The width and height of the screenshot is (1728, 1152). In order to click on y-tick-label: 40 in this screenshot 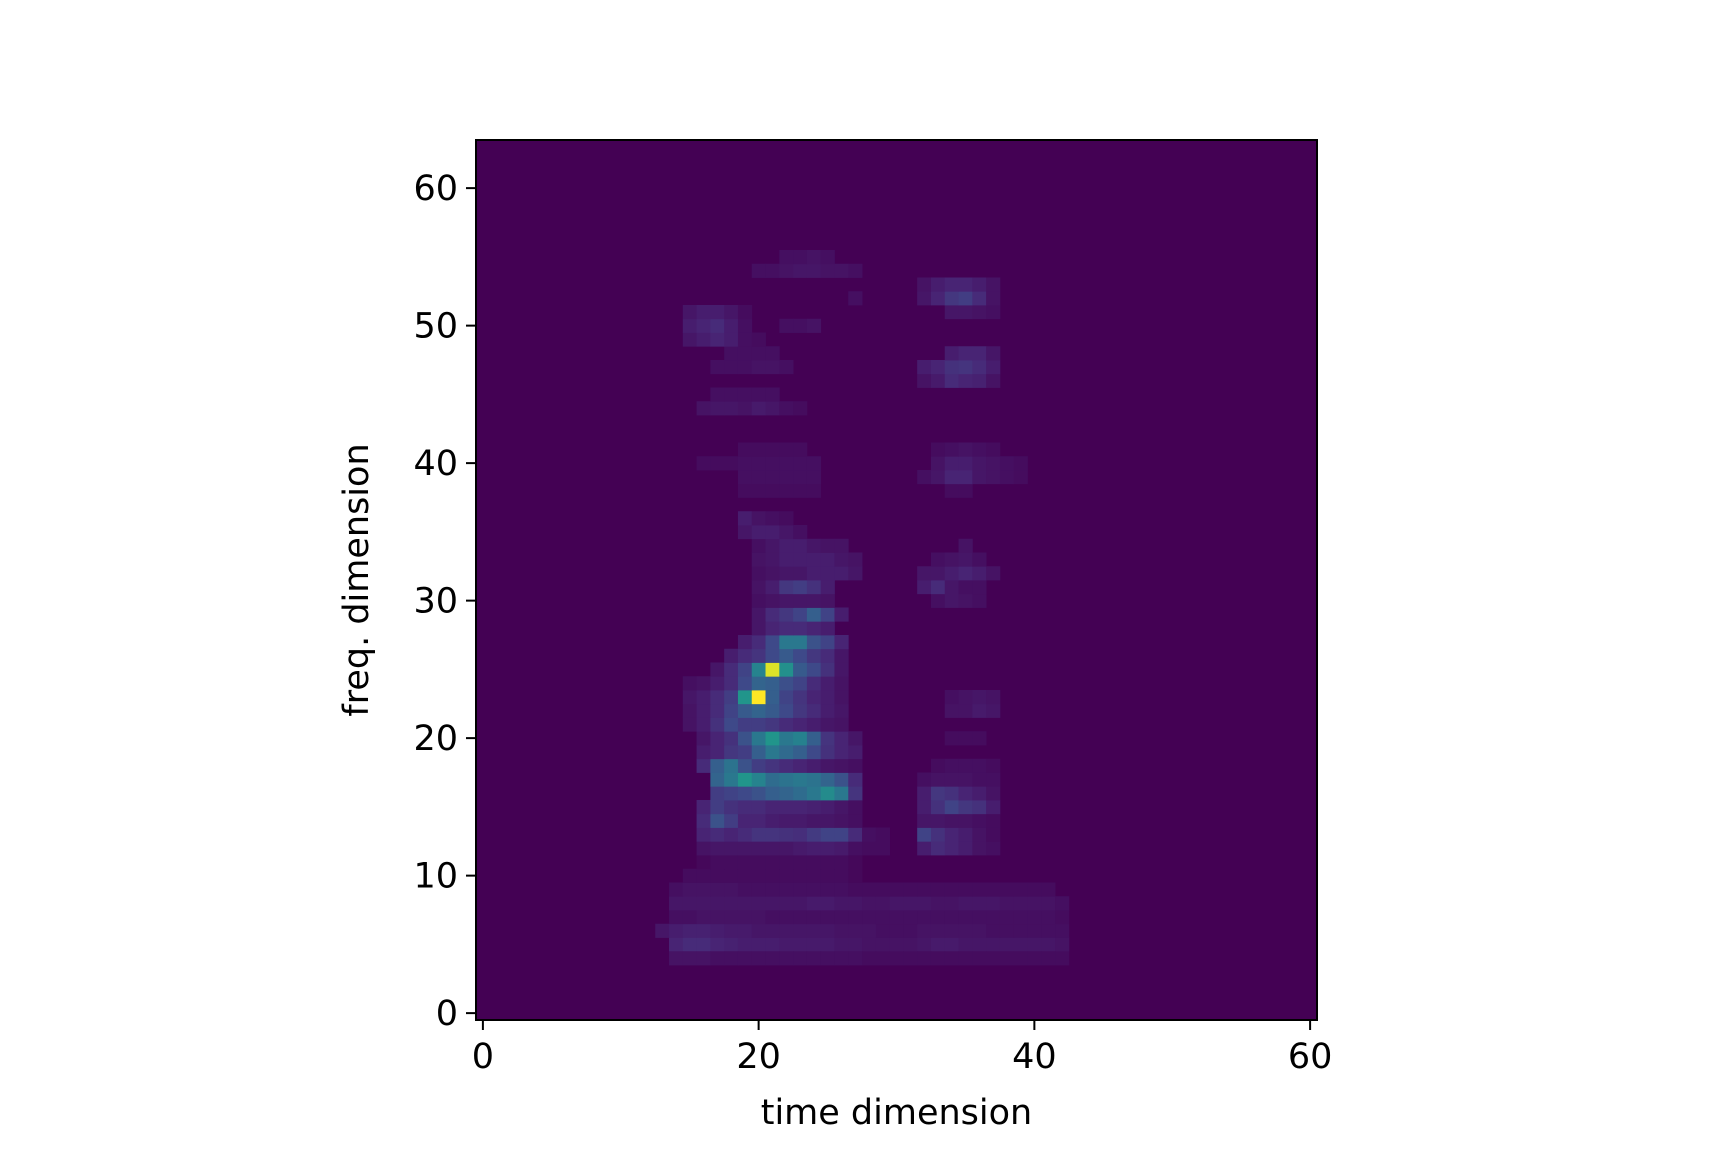, I will do `click(435, 464)`.